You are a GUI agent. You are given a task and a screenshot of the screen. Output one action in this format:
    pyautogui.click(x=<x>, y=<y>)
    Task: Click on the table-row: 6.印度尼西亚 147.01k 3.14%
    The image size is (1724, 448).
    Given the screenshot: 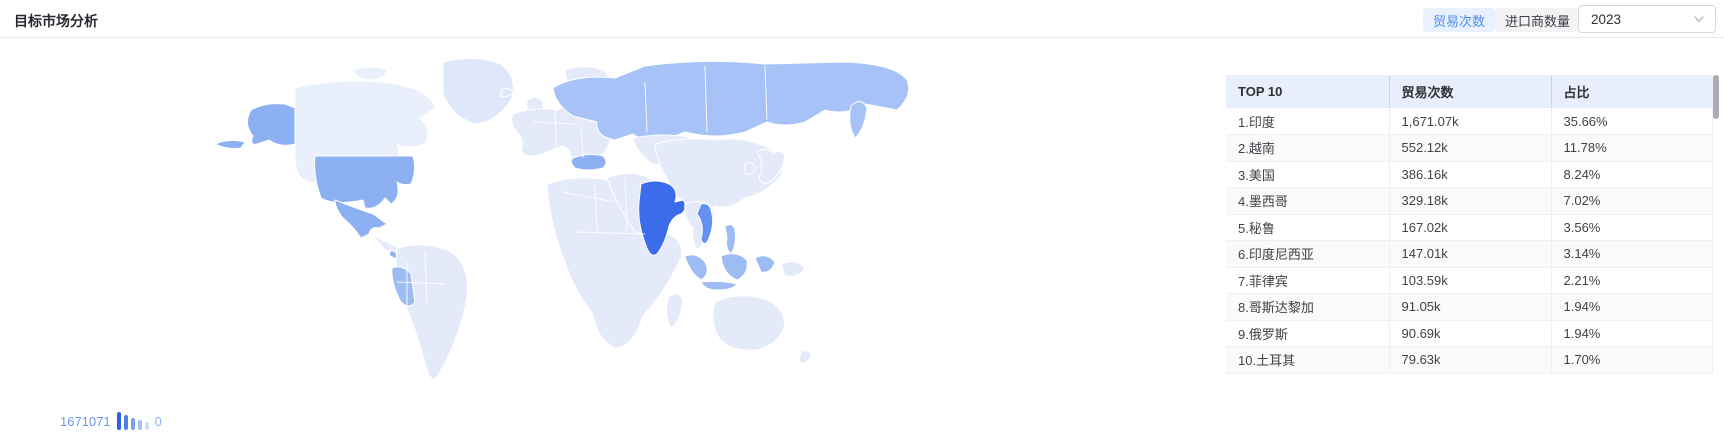 What is the action you would take?
    pyautogui.click(x=1469, y=254)
    